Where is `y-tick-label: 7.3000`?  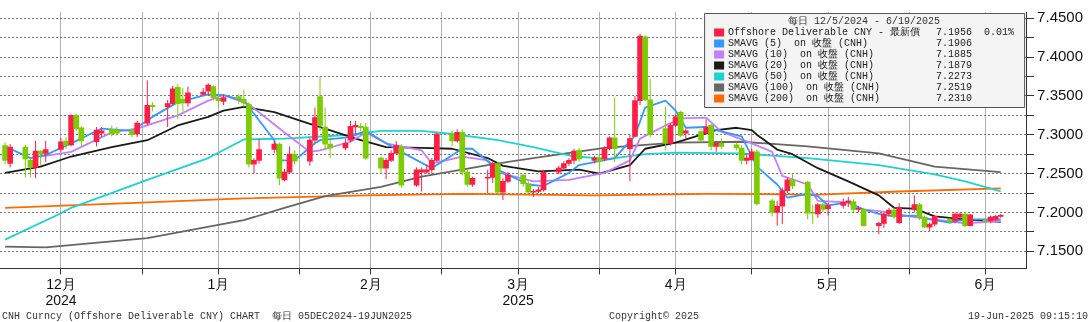
y-tick-label: 7.3000 is located at coordinates (1060, 133).